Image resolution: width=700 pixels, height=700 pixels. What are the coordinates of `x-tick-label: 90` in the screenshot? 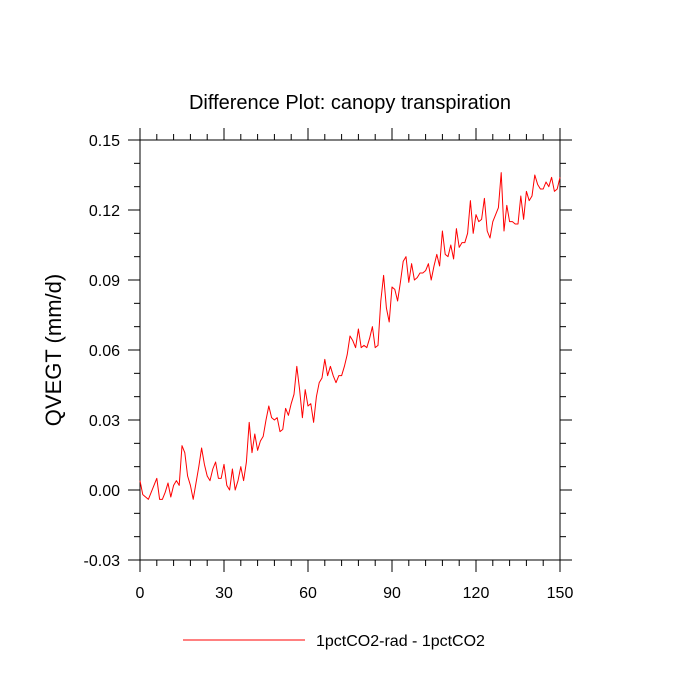 It's located at (392, 593).